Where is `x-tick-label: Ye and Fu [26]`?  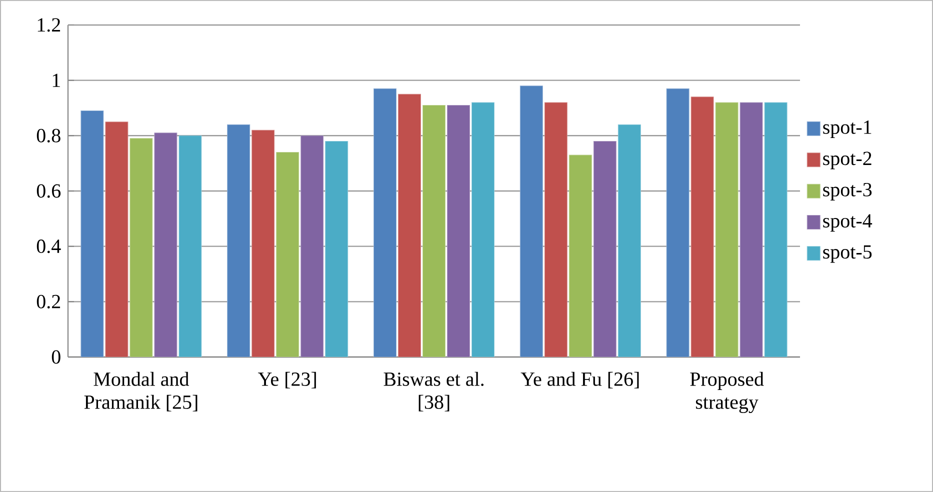 x-tick-label: Ye and Fu [26] is located at coordinates (579, 380).